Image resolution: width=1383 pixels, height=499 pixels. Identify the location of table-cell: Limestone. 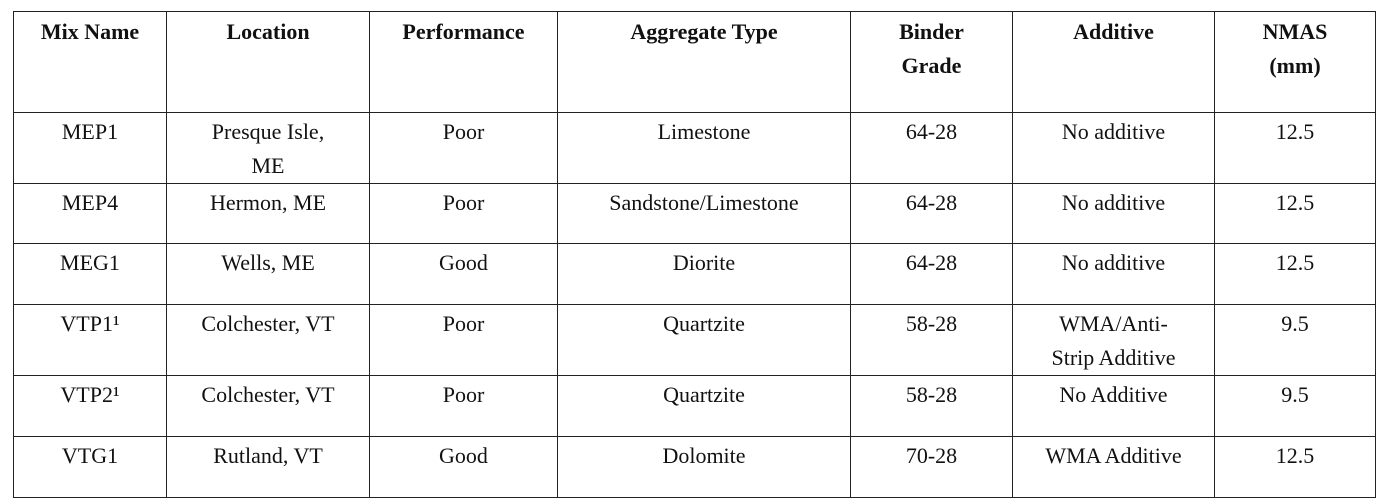
(704, 148).